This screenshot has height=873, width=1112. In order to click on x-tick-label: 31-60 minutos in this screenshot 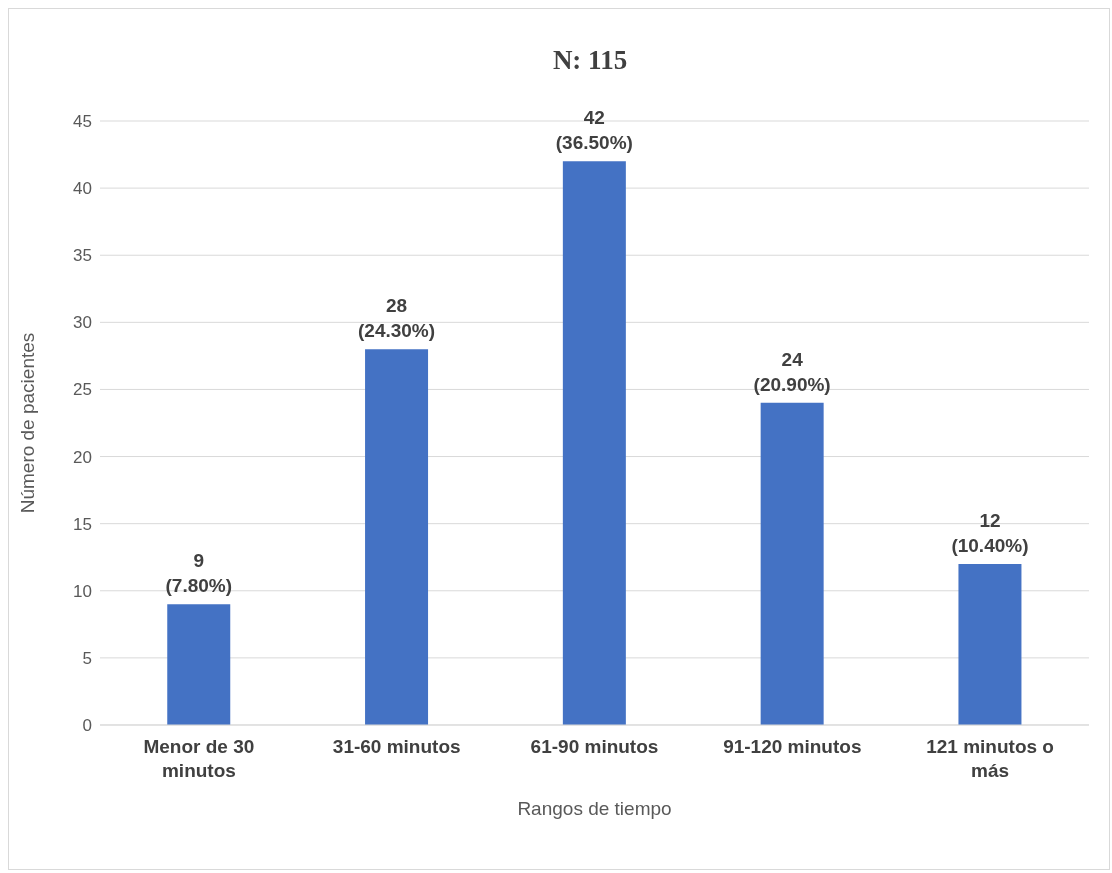, I will do `click(396, 746)`.